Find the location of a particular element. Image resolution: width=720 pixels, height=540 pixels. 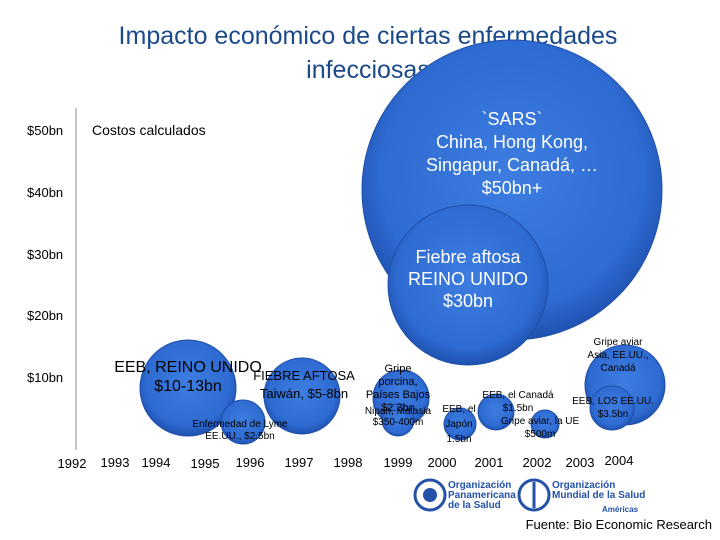

y-label: $30bn is located at coordinates (45, 254).